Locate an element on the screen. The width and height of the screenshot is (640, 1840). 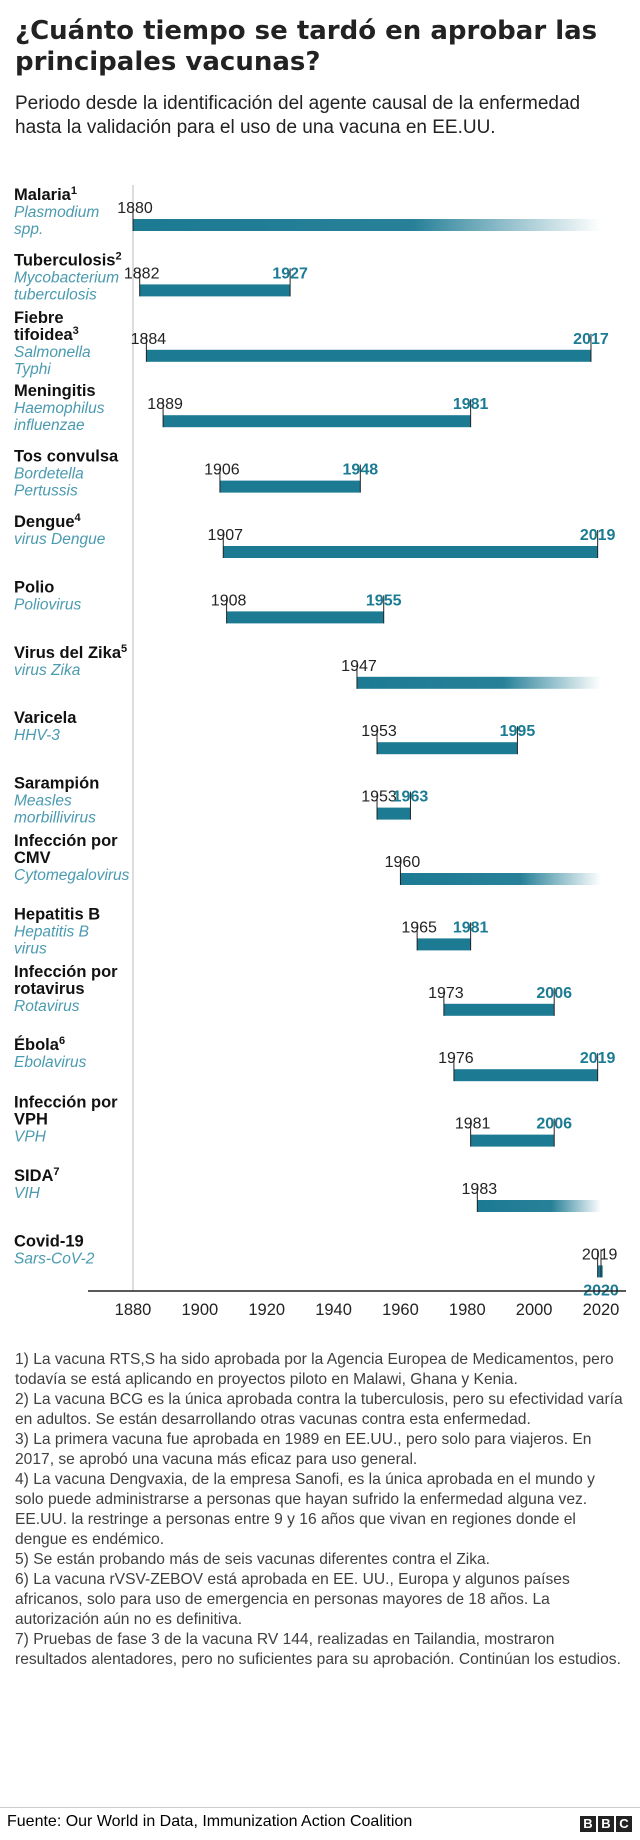
pathogen-label: virus Zika is located at coordinates (47, 670).